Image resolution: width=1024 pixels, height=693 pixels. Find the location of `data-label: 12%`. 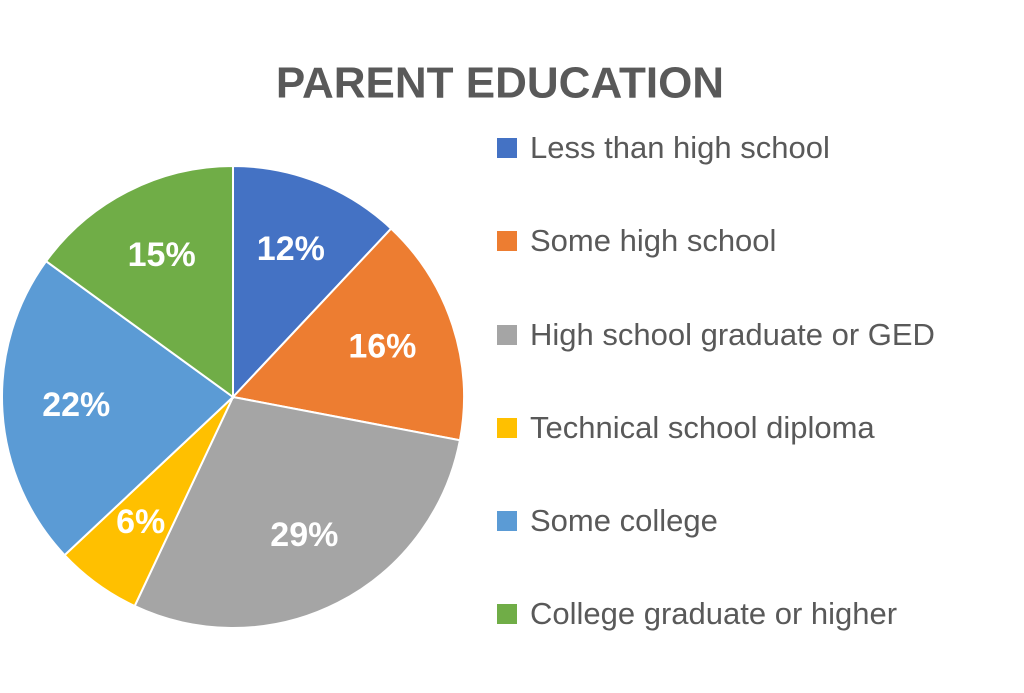

data-label: 12% is located at coordinates (291, 249).